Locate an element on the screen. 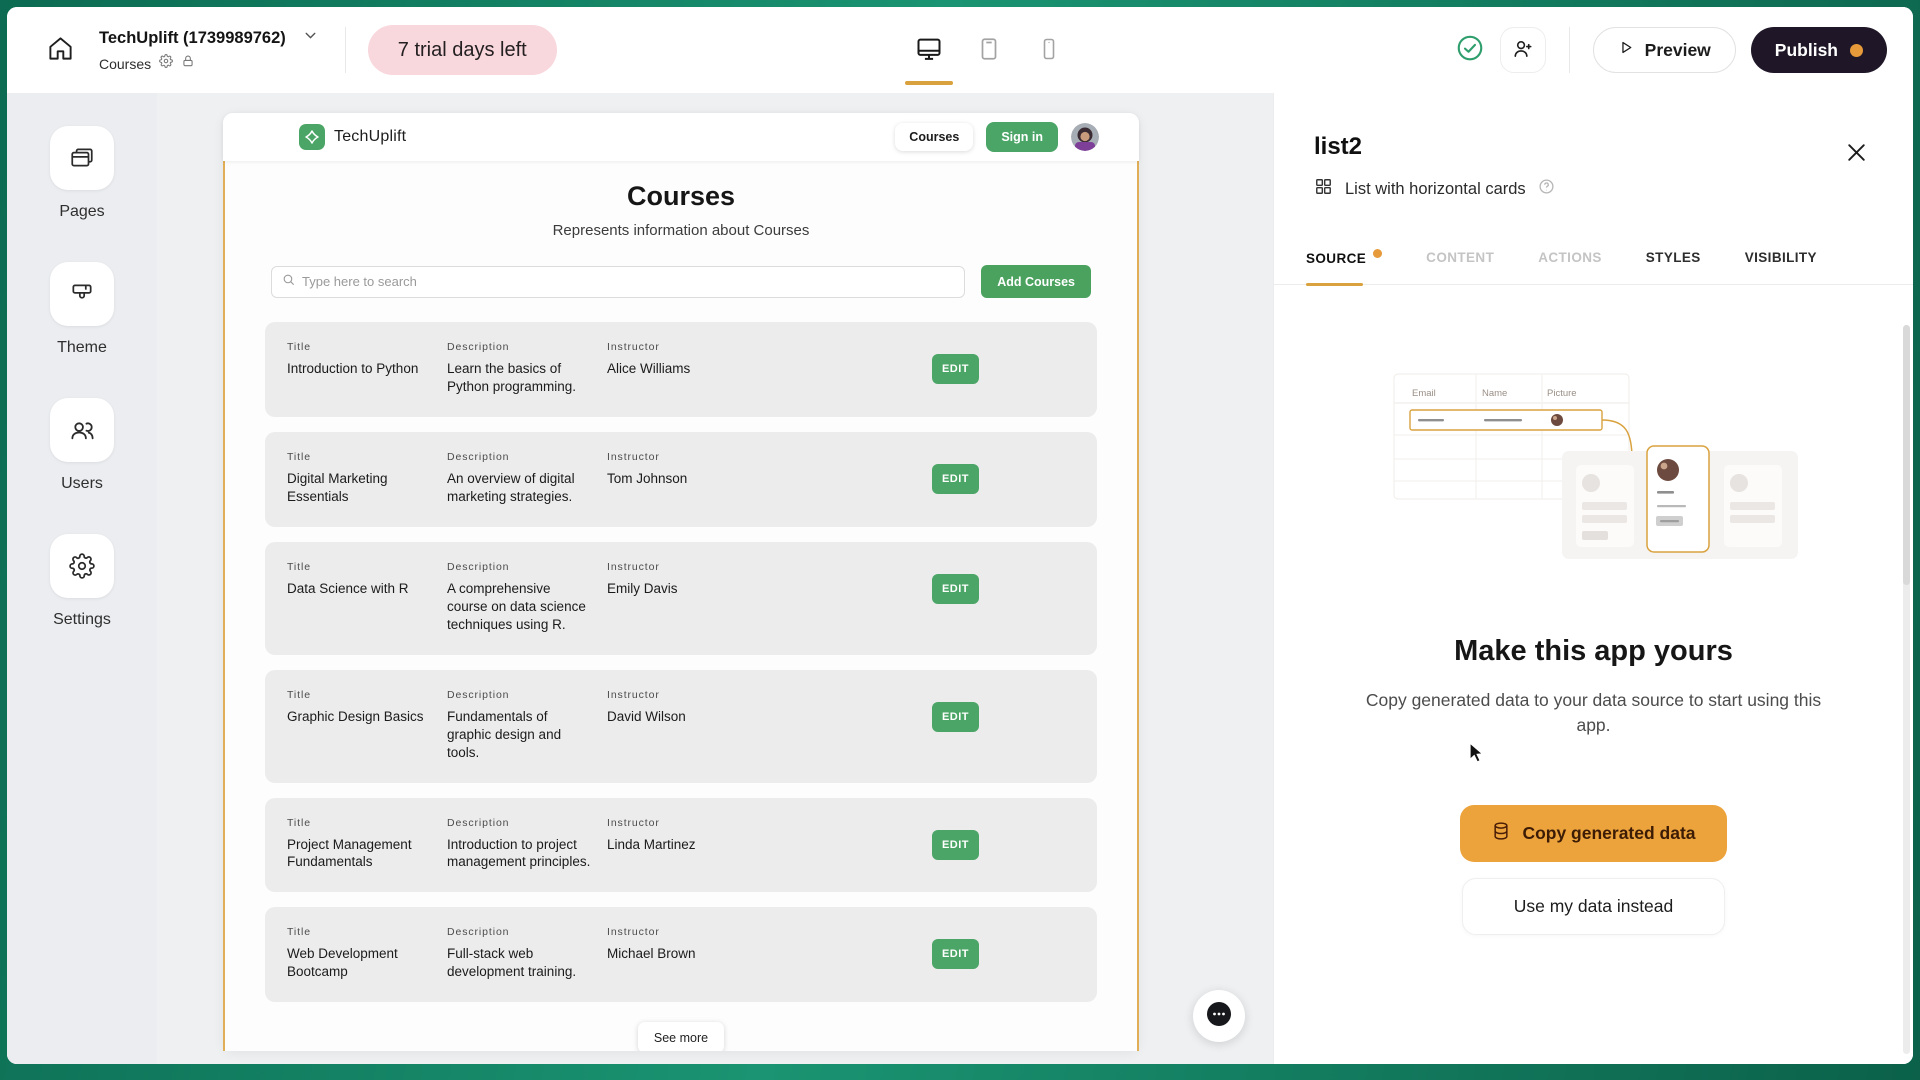  illus-col-email: Email is located at coordinates (1424, 393).